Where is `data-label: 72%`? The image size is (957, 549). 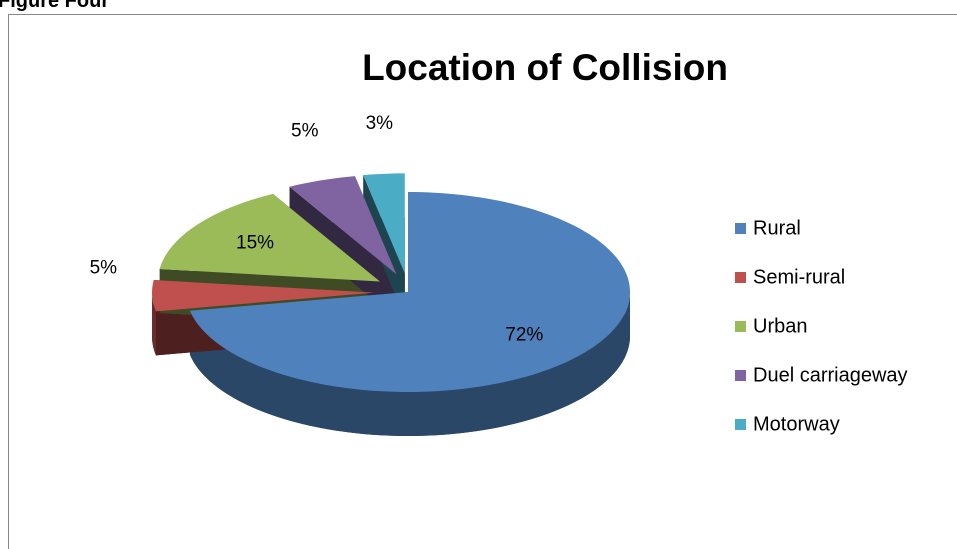
data-label: 72% is located at coordinates (524, 334).